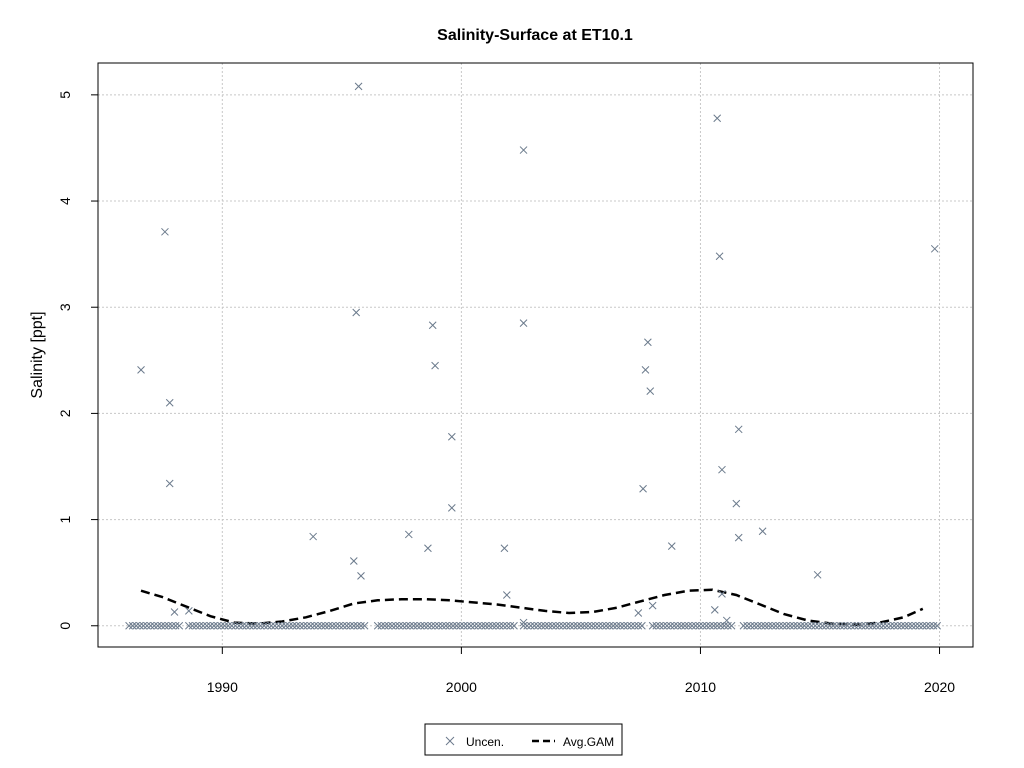  What do you see at coordinates (461, 687) in the screenshot?
I see `x-tick-label: 2000` at bounding box center [461, 687].